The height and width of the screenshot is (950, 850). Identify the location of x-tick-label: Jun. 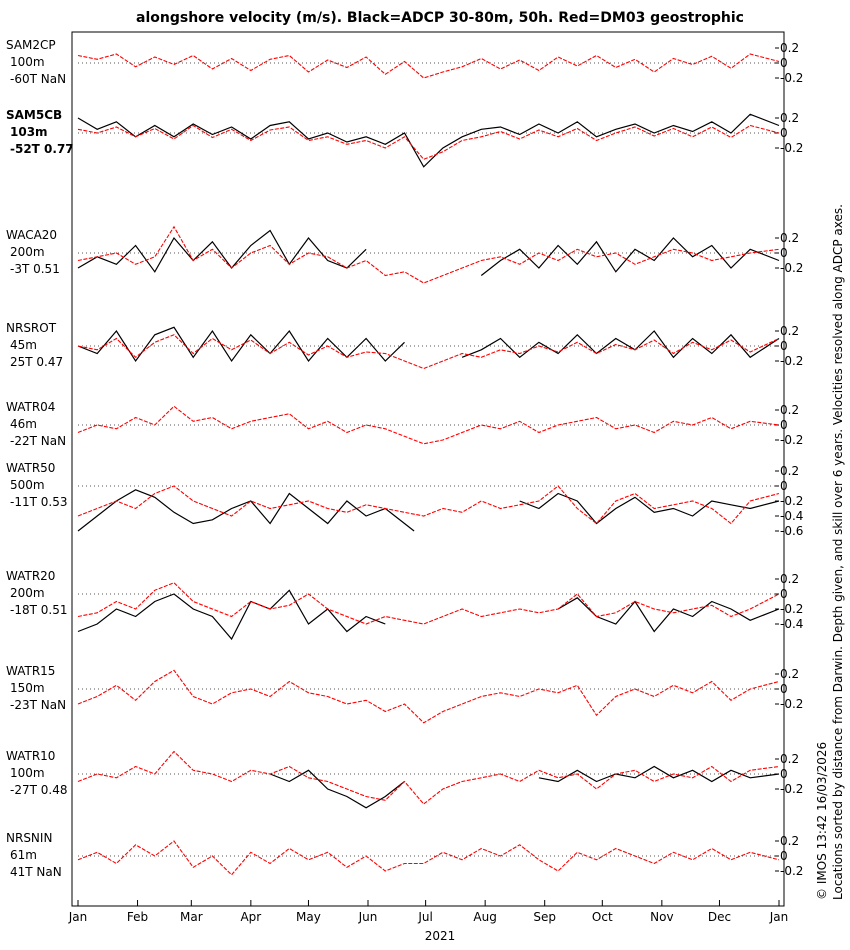
(368, 917).